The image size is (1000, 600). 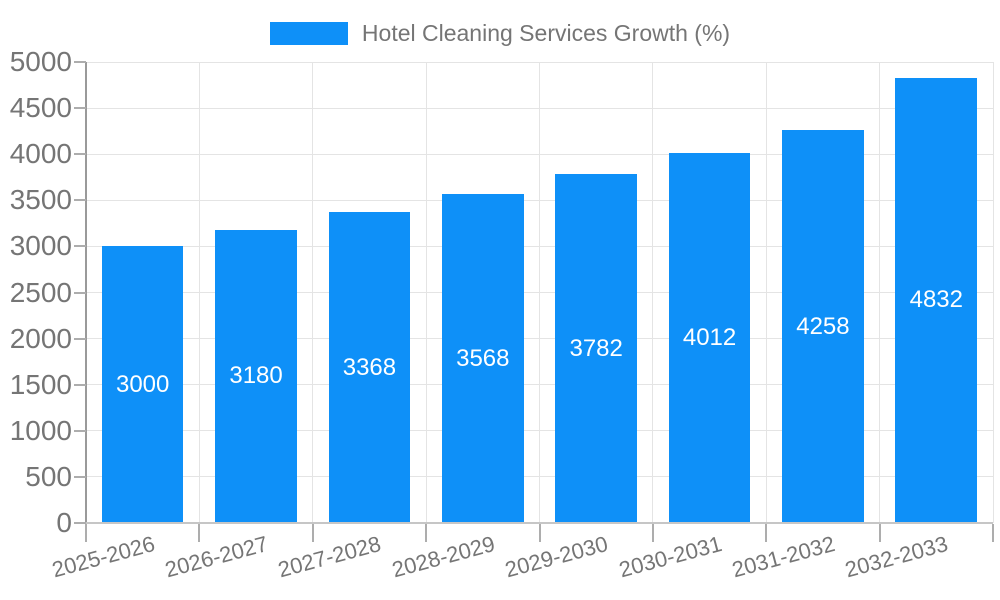 What do you see at coordinates (40, 292) in the screenshot?
I see `y-axis-label: 2500` at bounding box center [40, 292].